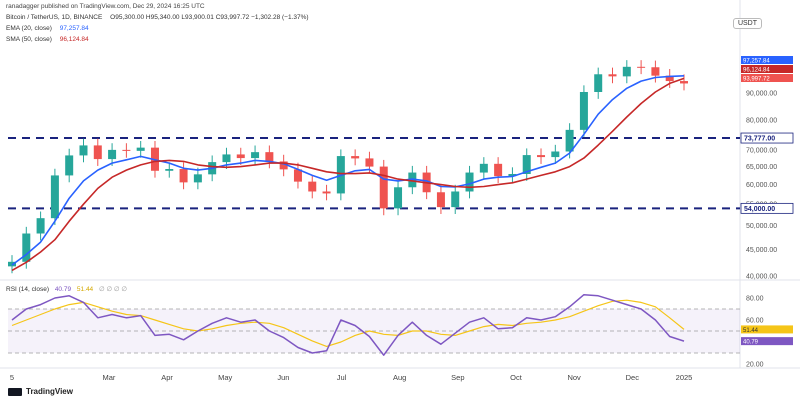 The image size is (800, 400). I want to click on price-tick-label: 65,000.00, so click(761, 167).